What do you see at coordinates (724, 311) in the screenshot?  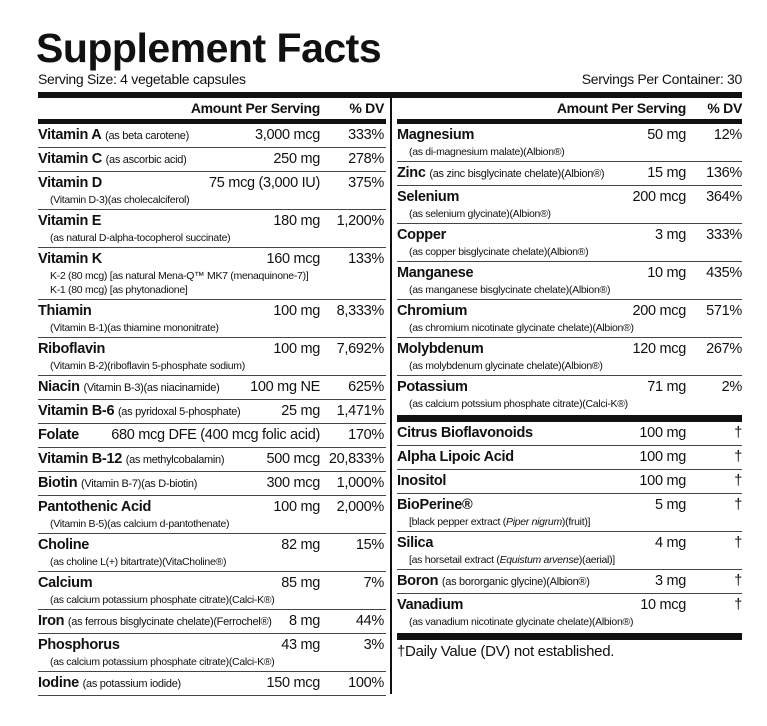 I see `daily-value: 571%` at bounding box center [724, 311].